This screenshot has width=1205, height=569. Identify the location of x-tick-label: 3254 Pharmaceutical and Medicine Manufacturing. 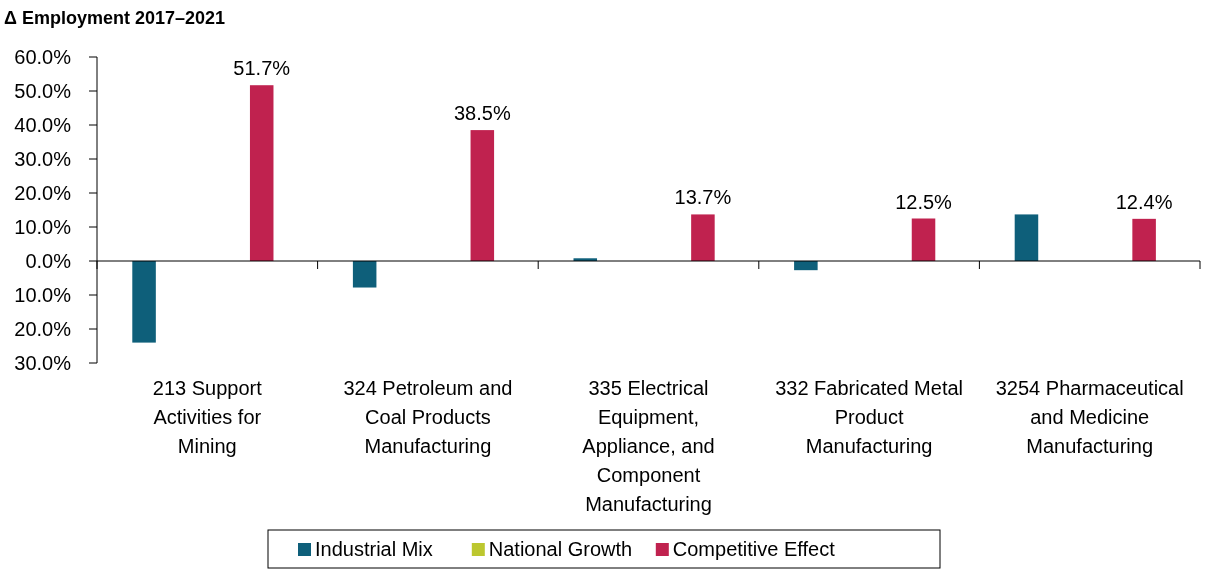
(1089, 417).